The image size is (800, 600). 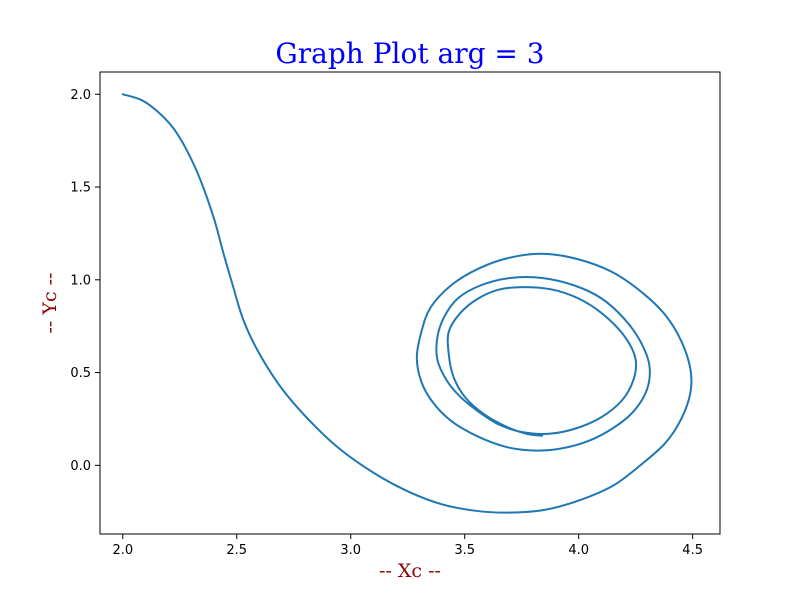 What do you see at coordinates (50, 303) in the screenshot?
I see `y-axis-label: -- Yc --` at bounding box center [50, 303].